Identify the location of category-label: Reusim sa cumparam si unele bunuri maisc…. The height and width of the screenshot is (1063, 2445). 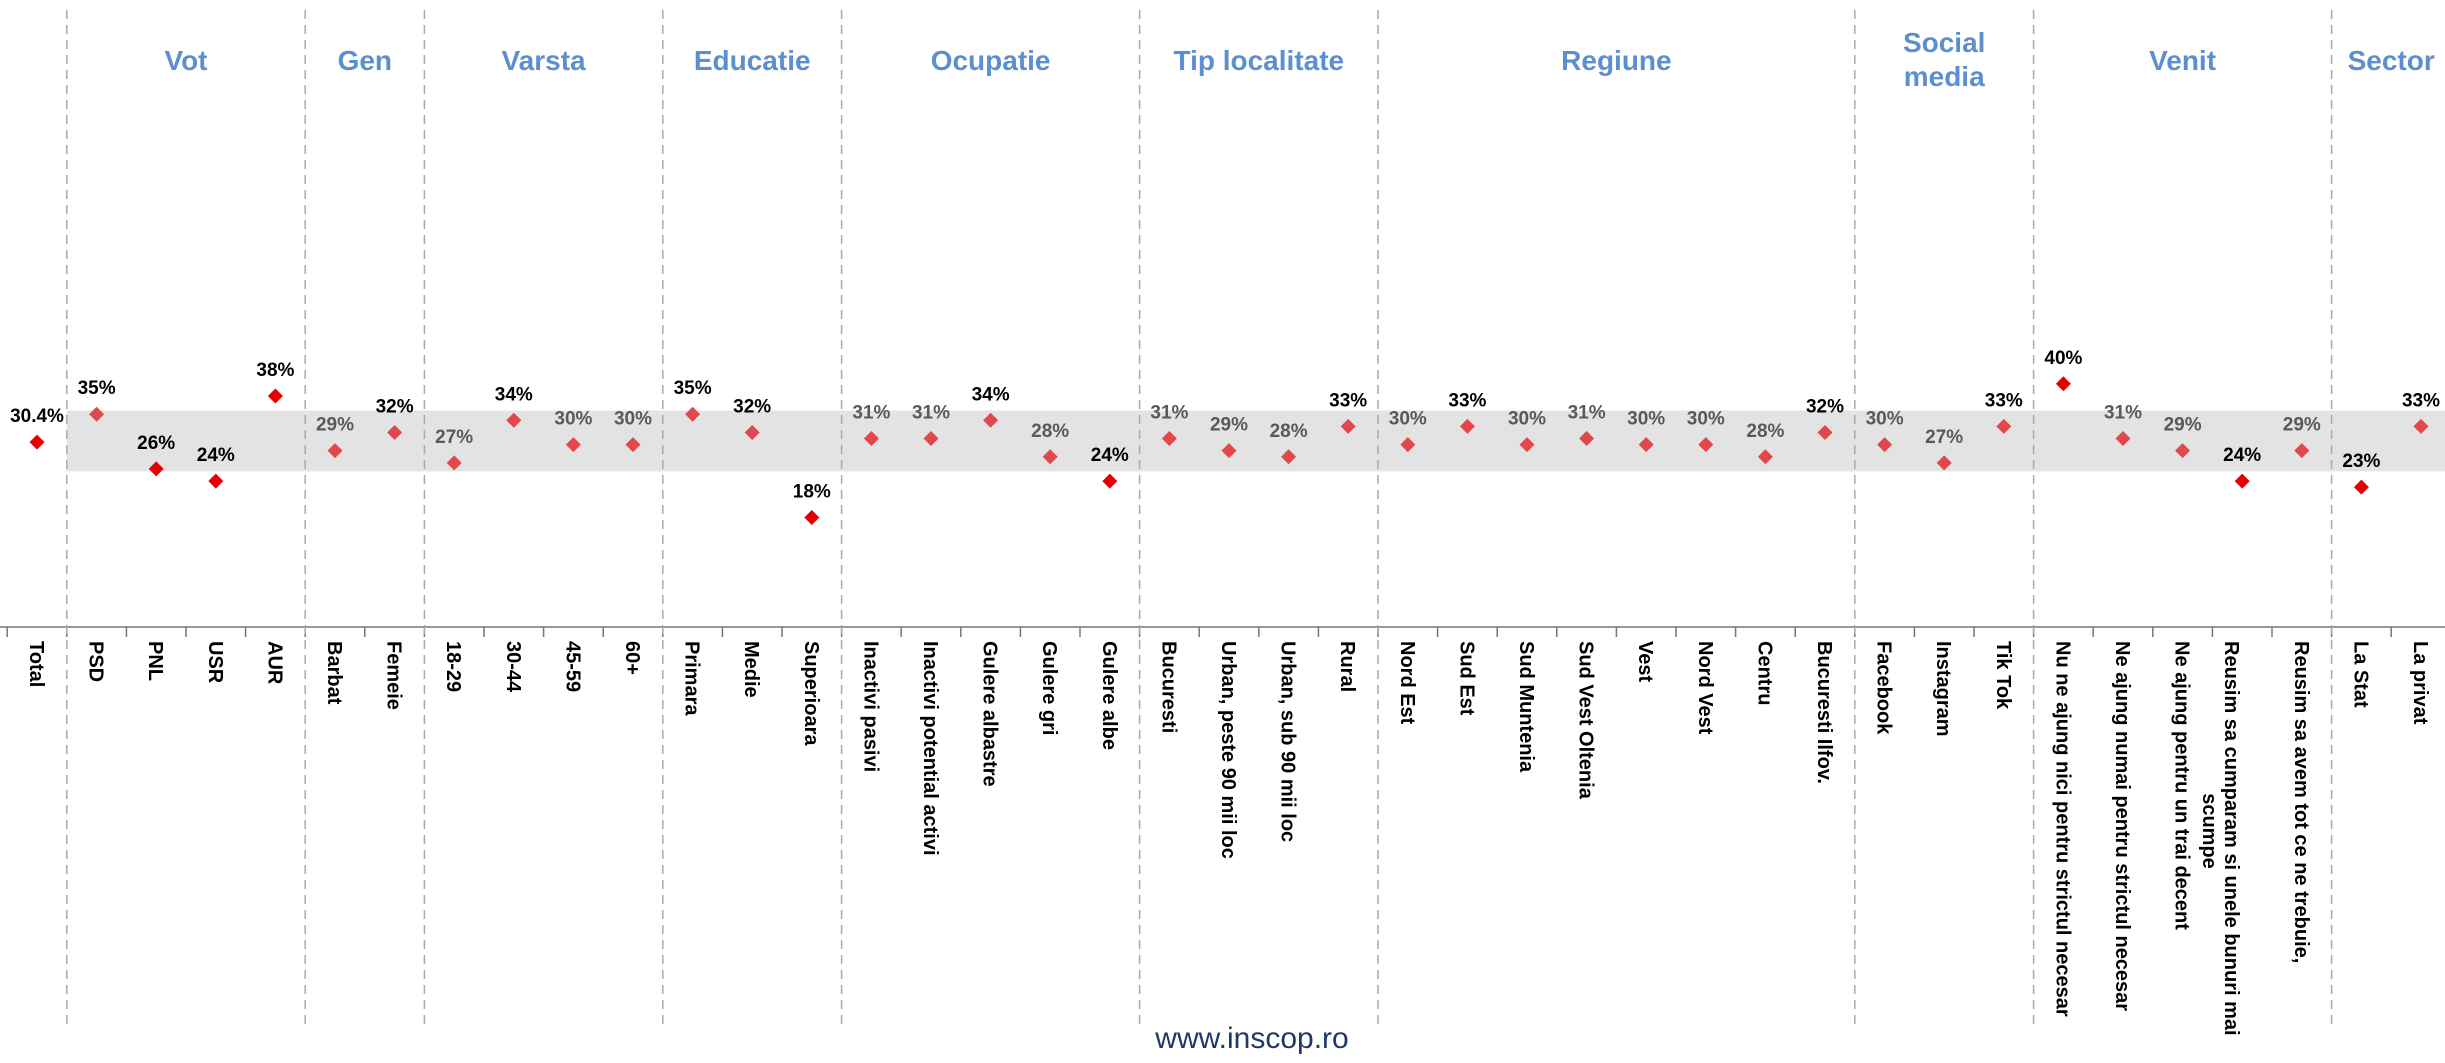
(2220, 838).